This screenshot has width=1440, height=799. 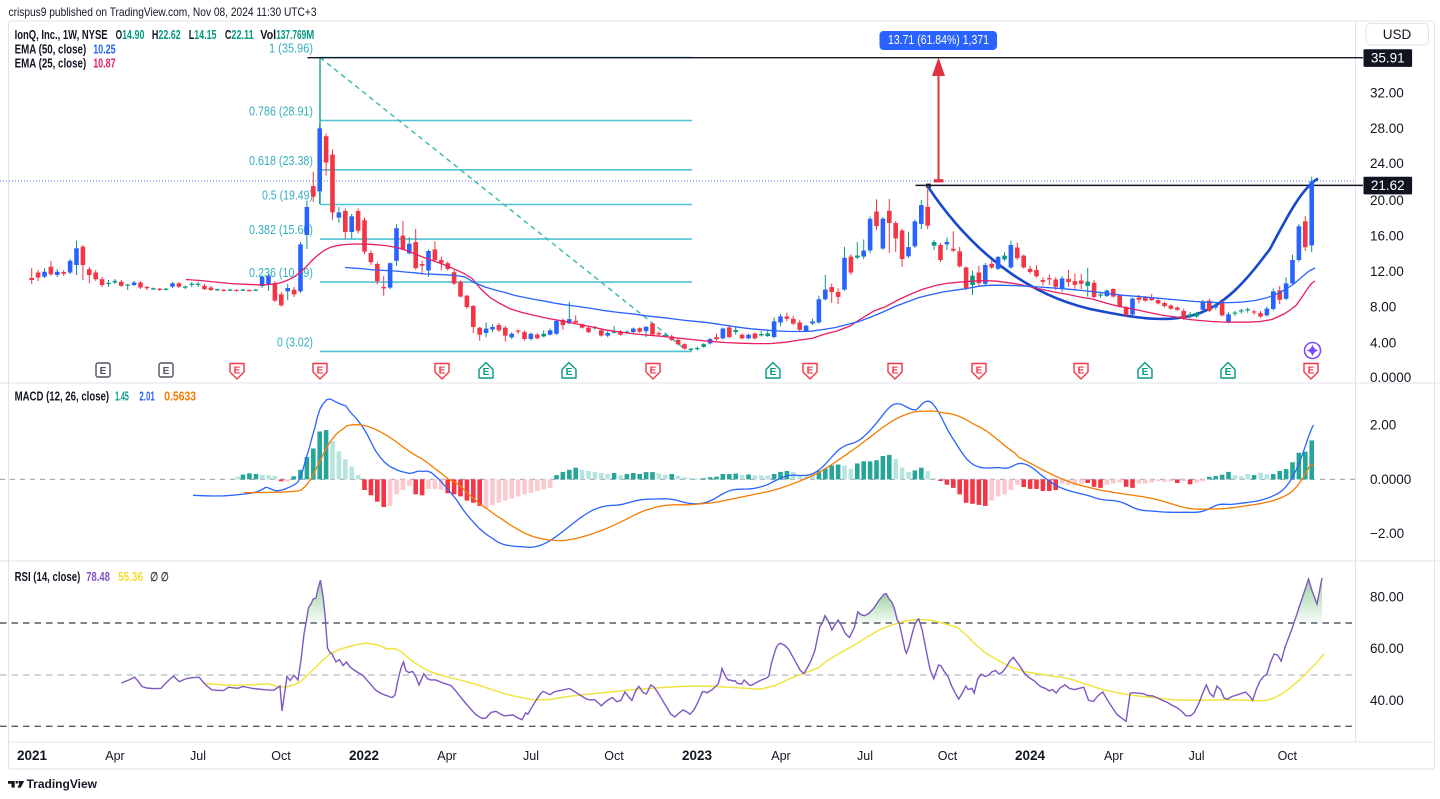 I want to click on svg-text: 24.00, so click(x=1387, y=163).